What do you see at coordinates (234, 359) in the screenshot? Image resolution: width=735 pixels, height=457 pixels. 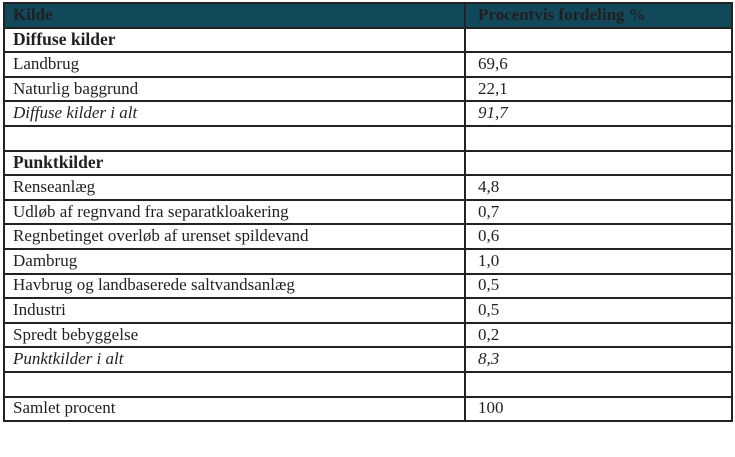 I see `source-cell: Punktkilder i alt` at bounding box center [234, 359].